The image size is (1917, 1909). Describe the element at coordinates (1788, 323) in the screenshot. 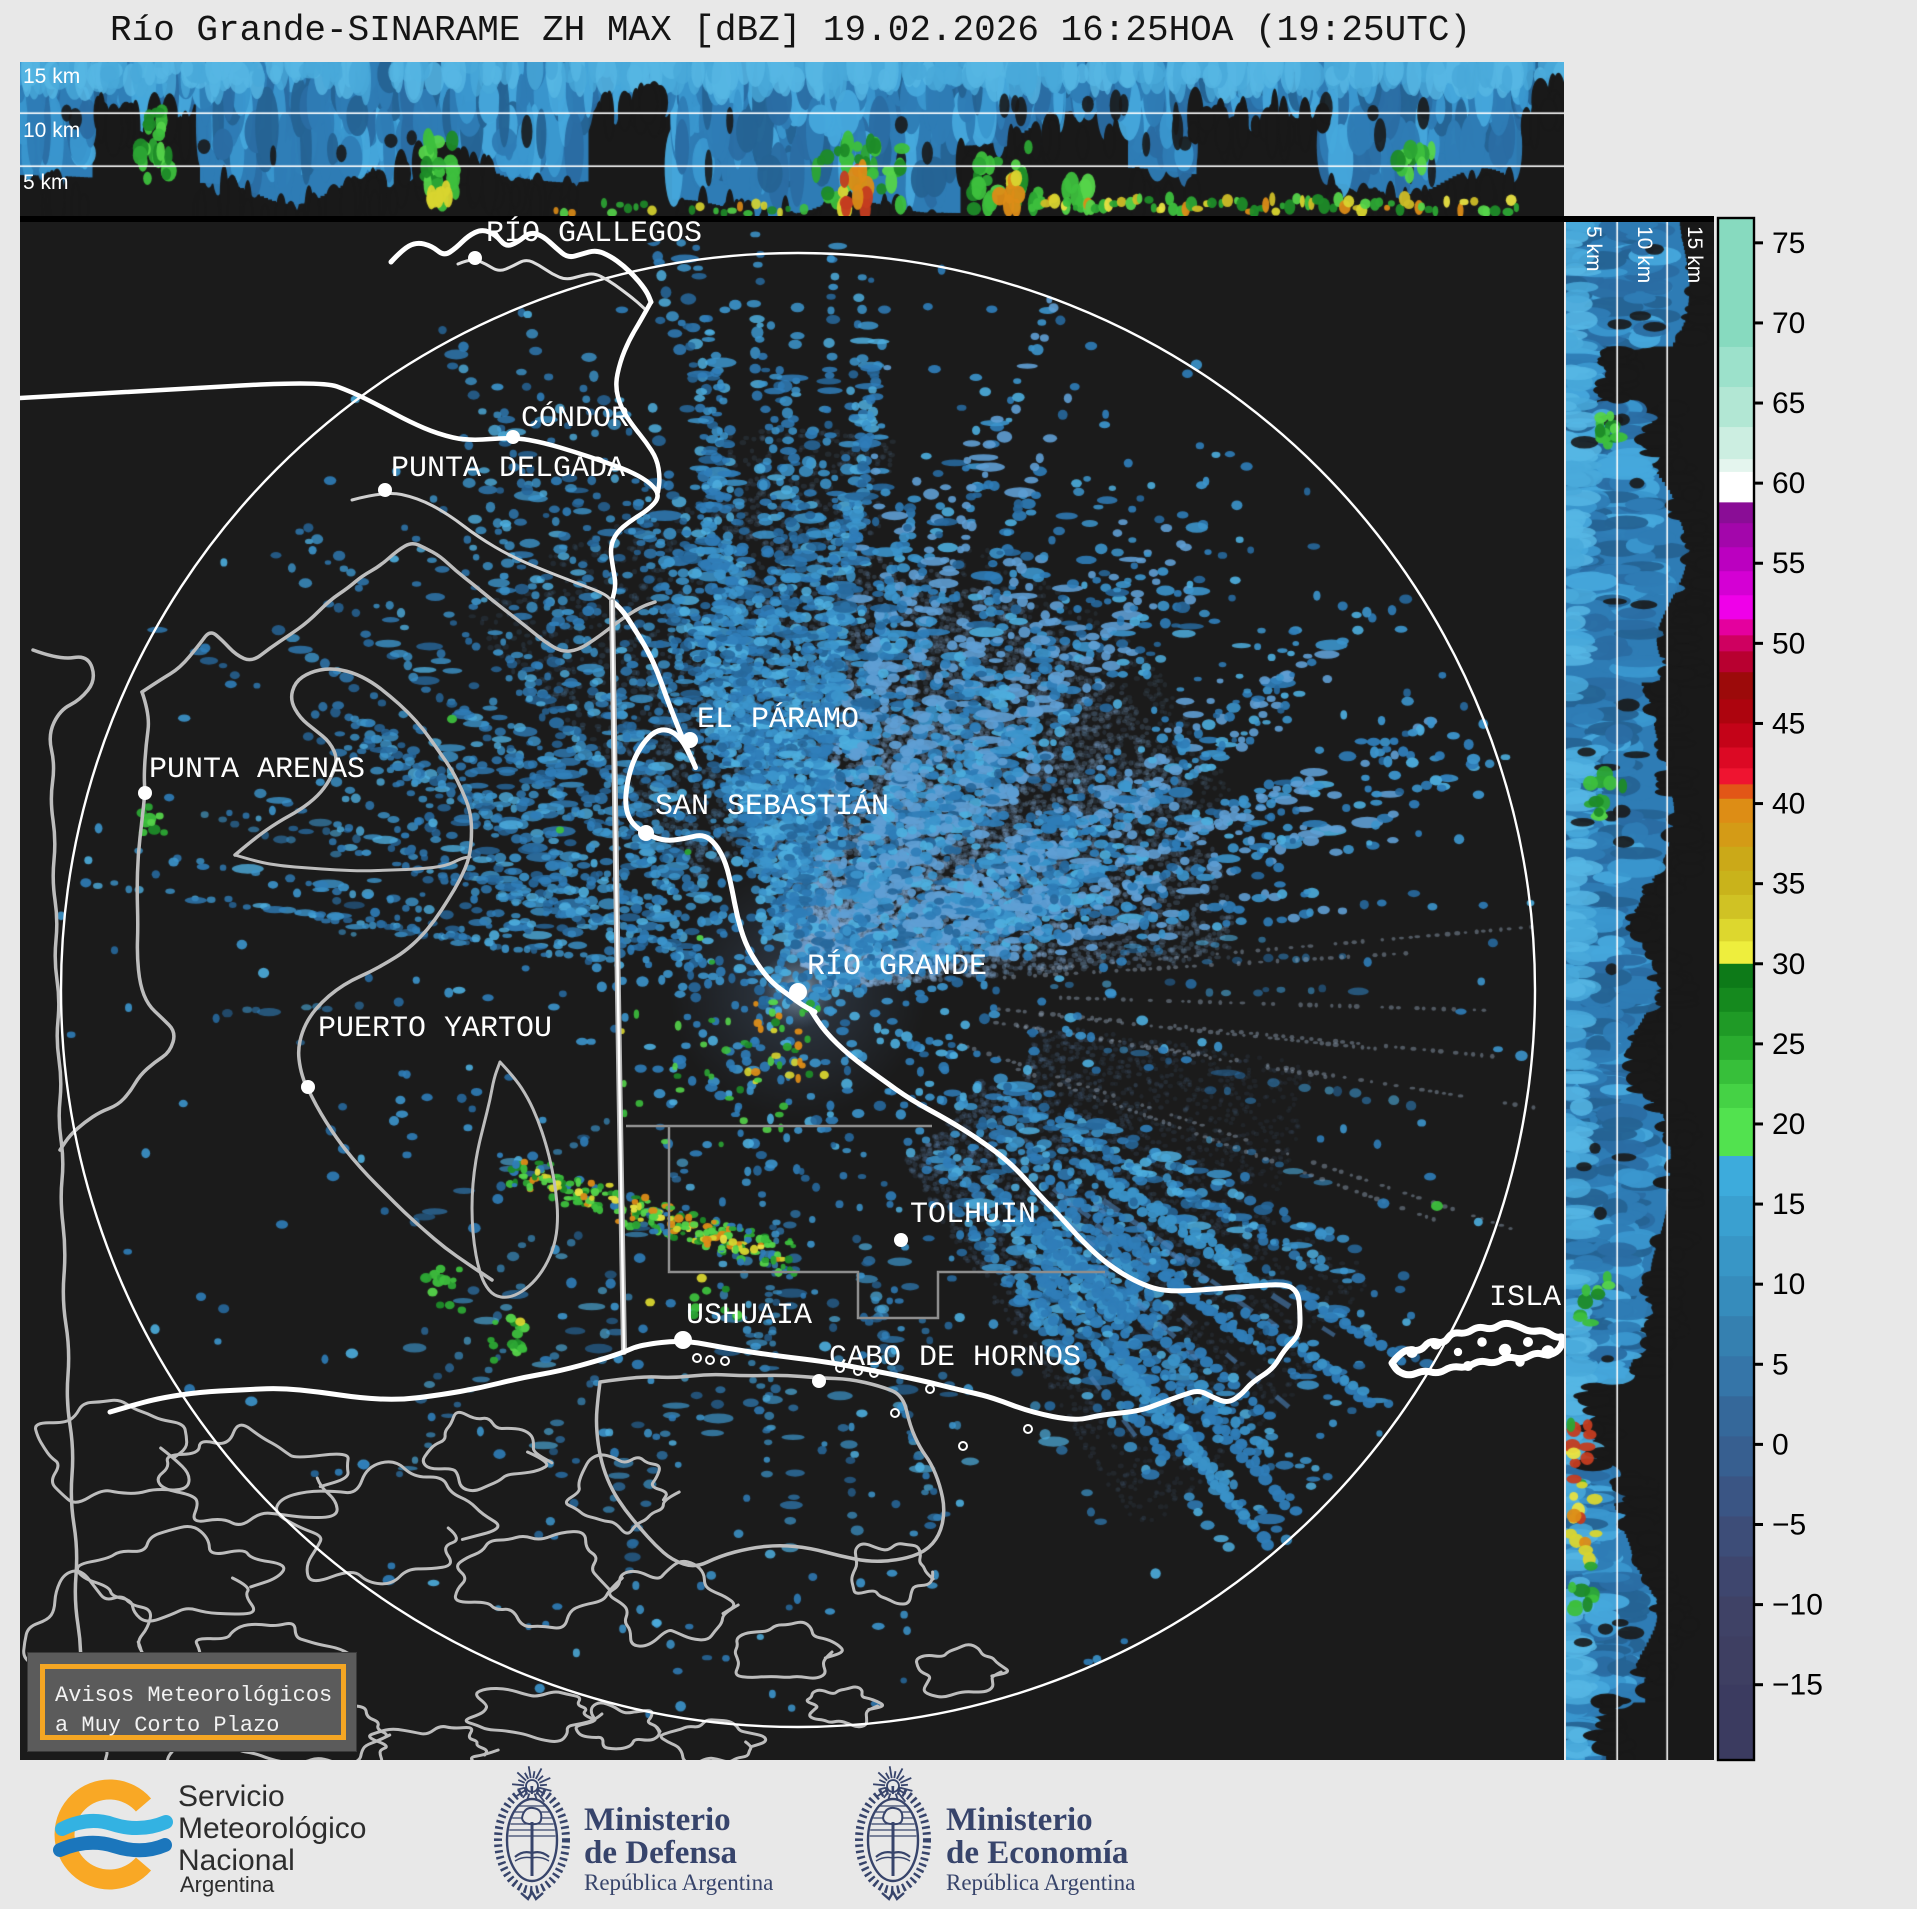

I see `svg-text: 70` at that location.